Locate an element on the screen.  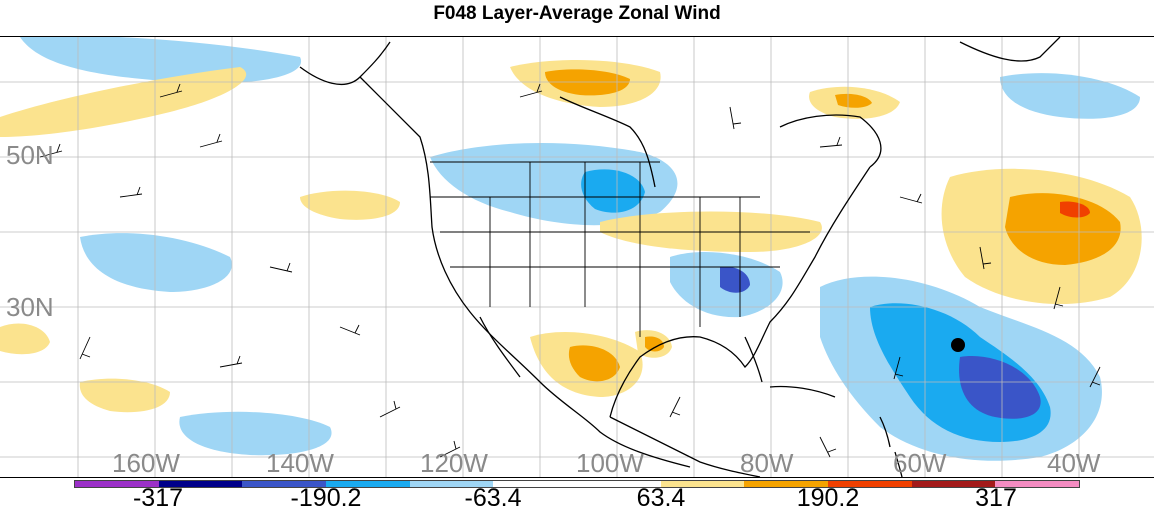
lon-label-100w: 100W is located at coordinates (610, 463).